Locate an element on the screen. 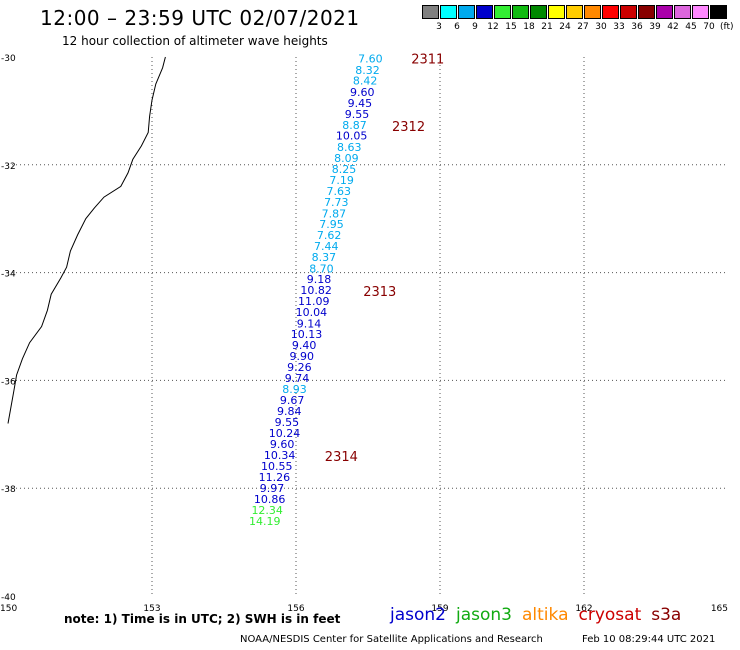  swh-value: 7.44 is located at coordinates (326, 246).